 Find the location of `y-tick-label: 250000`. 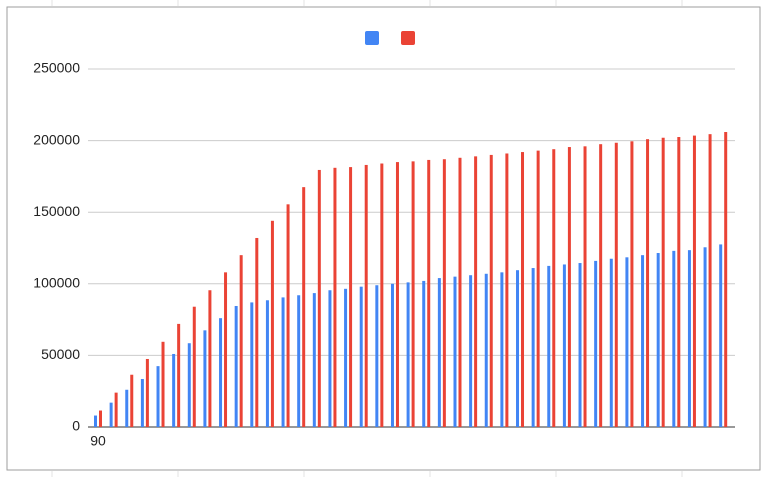

y-tick-label: 250000 is located at coordinates (56, 68).